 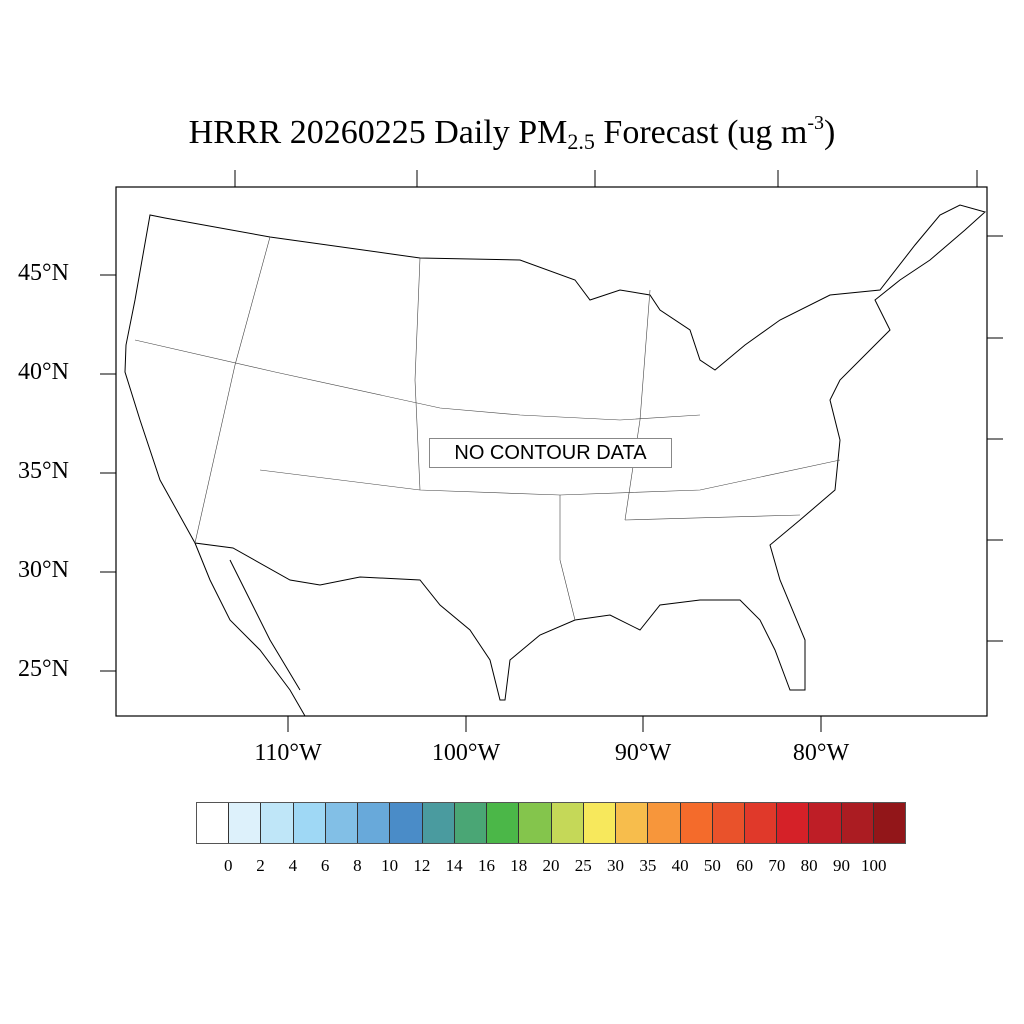 What do you see at coordinates (583, 865) in the screenshot?
I see `colorbar-label: 25` at bounding box center [583, 865].